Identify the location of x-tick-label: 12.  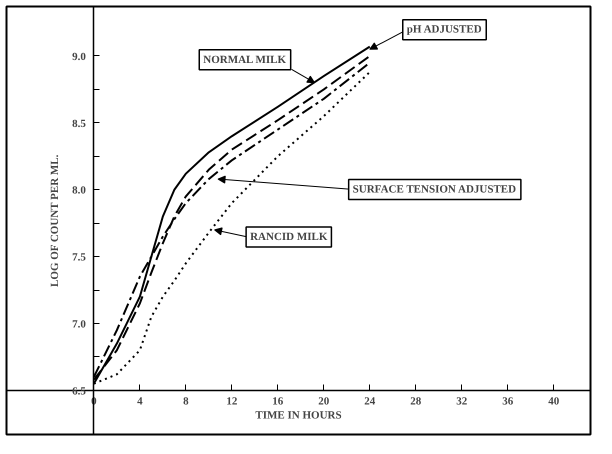
(232, 401).